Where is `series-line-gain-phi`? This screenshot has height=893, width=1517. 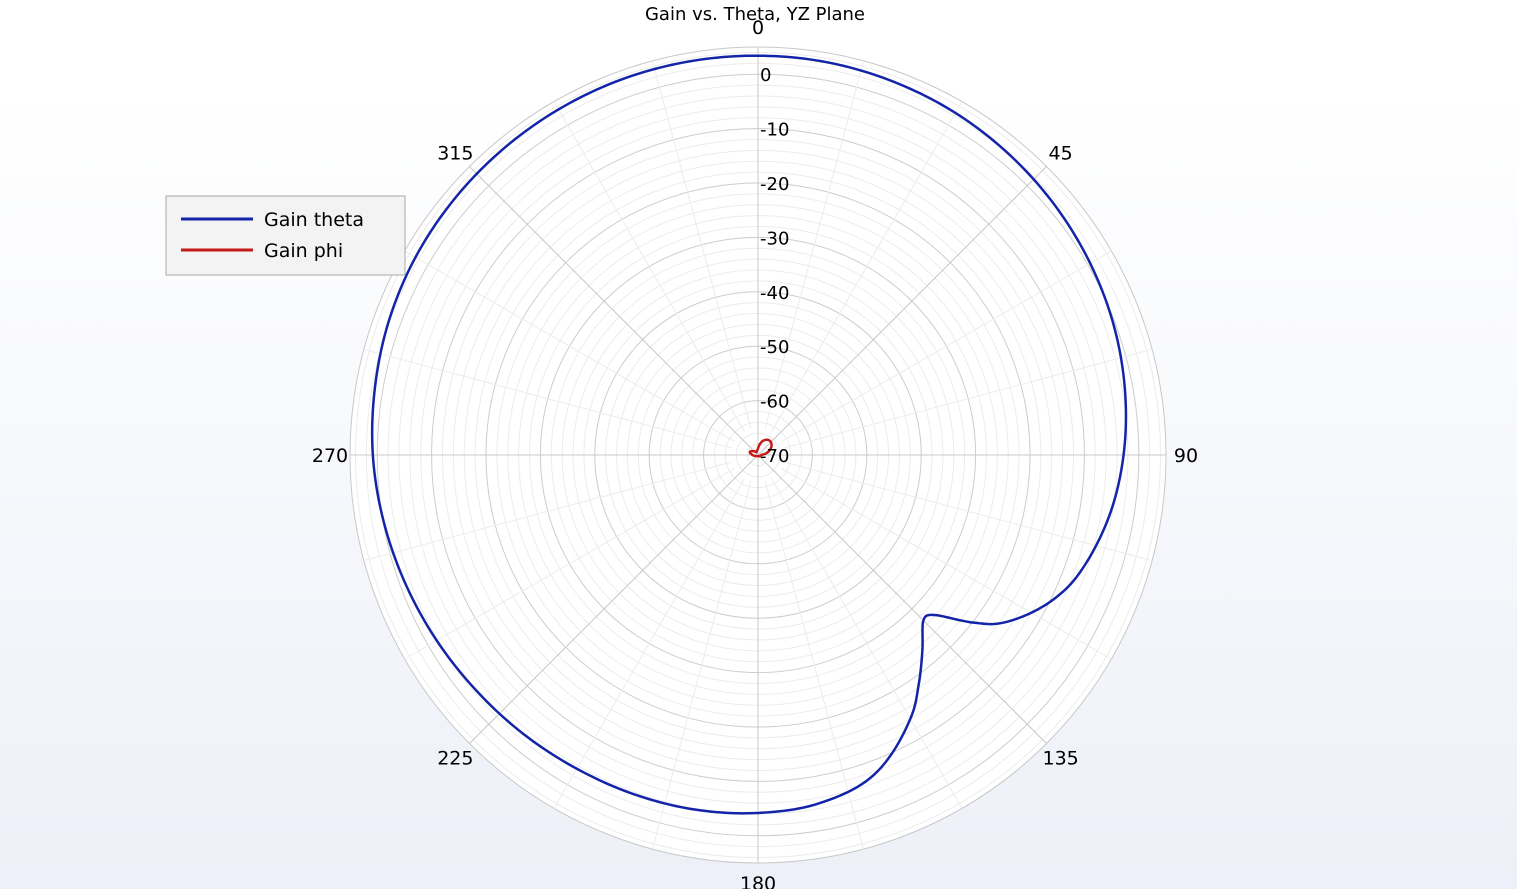
series-line-gain-phi is located at coordinates (760, 448).